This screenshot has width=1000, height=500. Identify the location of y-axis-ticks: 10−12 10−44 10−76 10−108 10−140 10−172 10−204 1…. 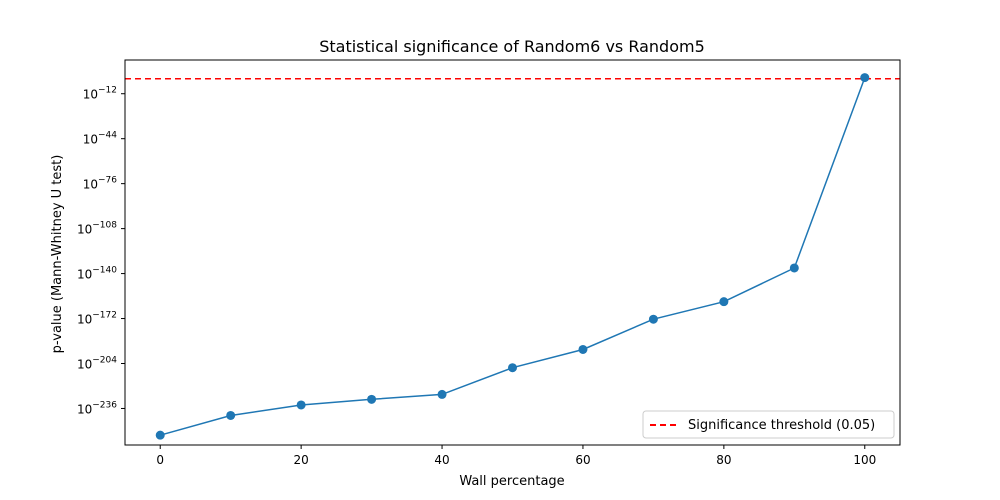
(101, 251).